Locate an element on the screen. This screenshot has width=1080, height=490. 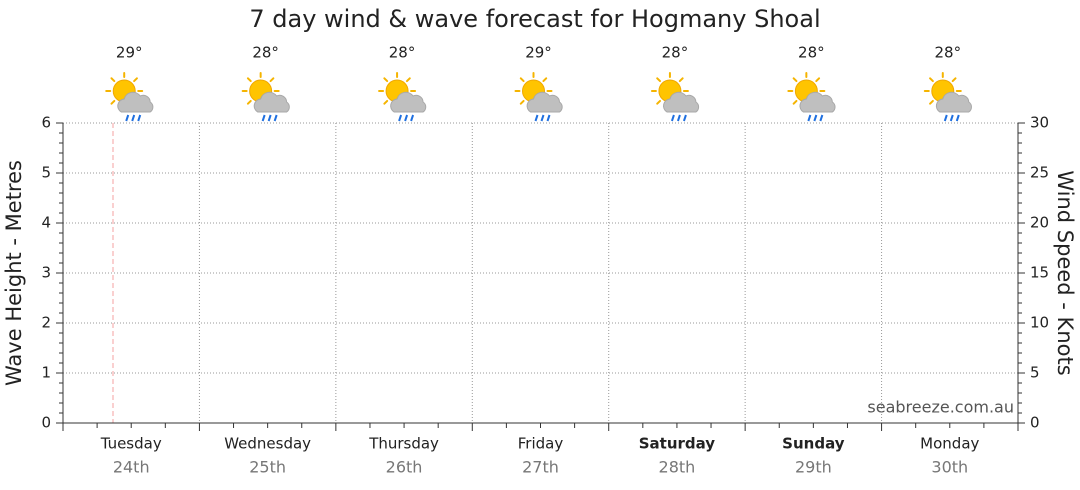
date-label: 24th is located at coordinates (131, 467).